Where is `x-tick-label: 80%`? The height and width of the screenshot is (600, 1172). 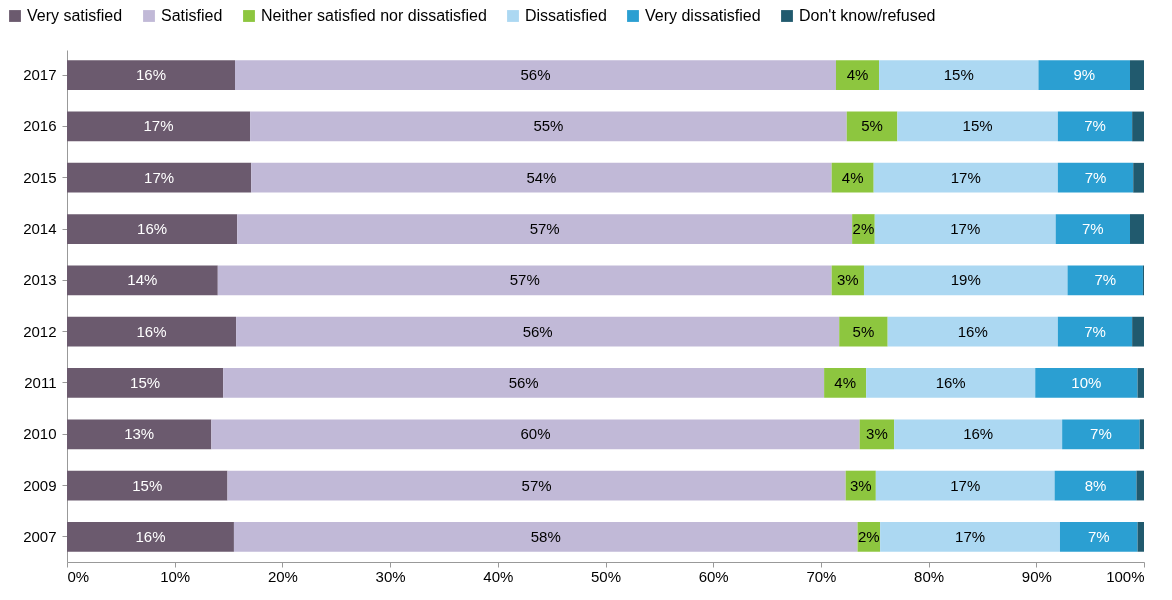 x-tick-label: 80% is located at coordinates (929, 576).